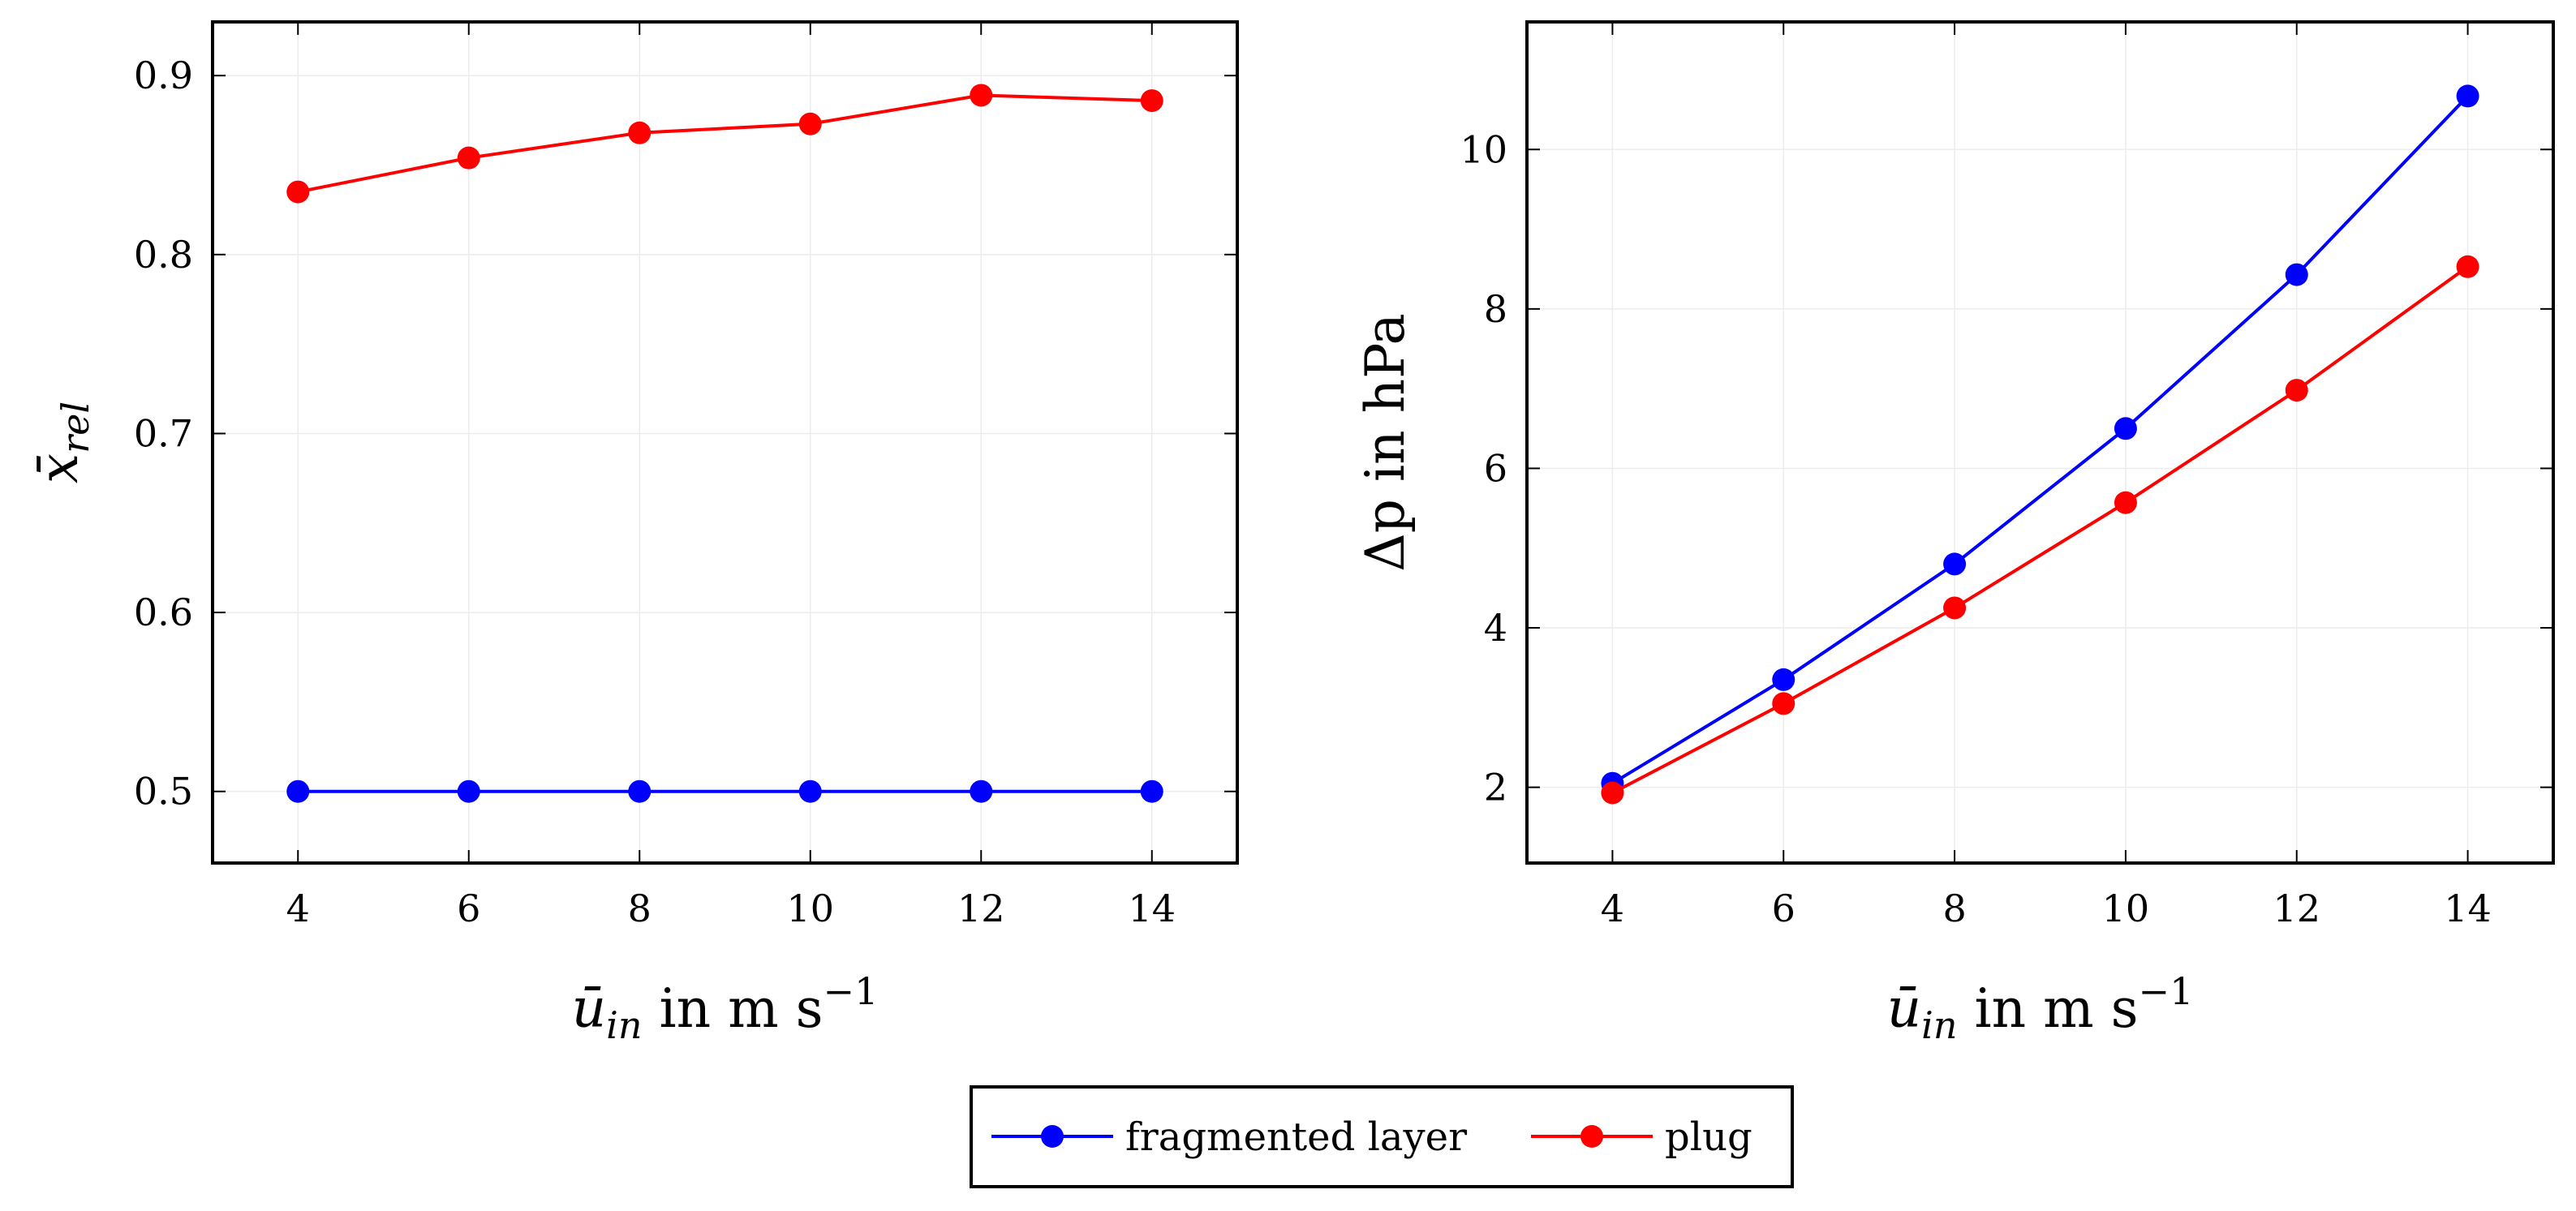 The image size is (2576, 1211). I want to click on legend-label-fragmented: fragmented layer, so click(1296, 1137).